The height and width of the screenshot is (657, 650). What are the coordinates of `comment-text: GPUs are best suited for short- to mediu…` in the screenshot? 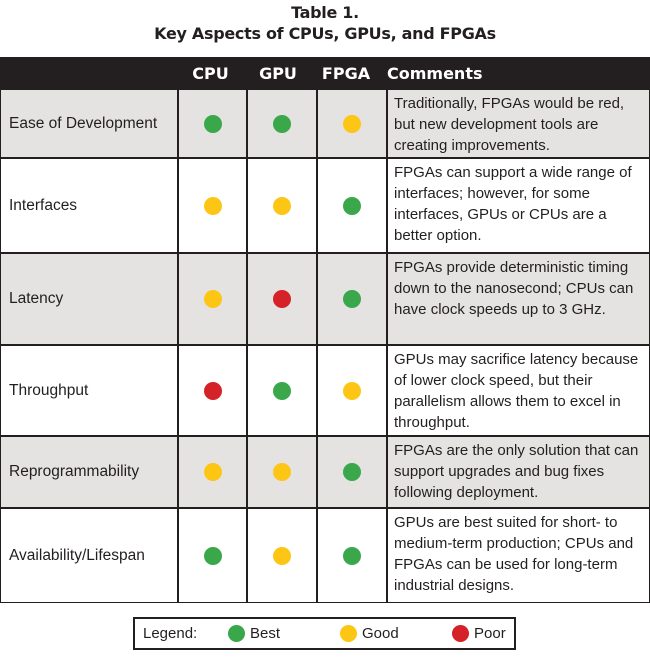 It's located at (518, 555).